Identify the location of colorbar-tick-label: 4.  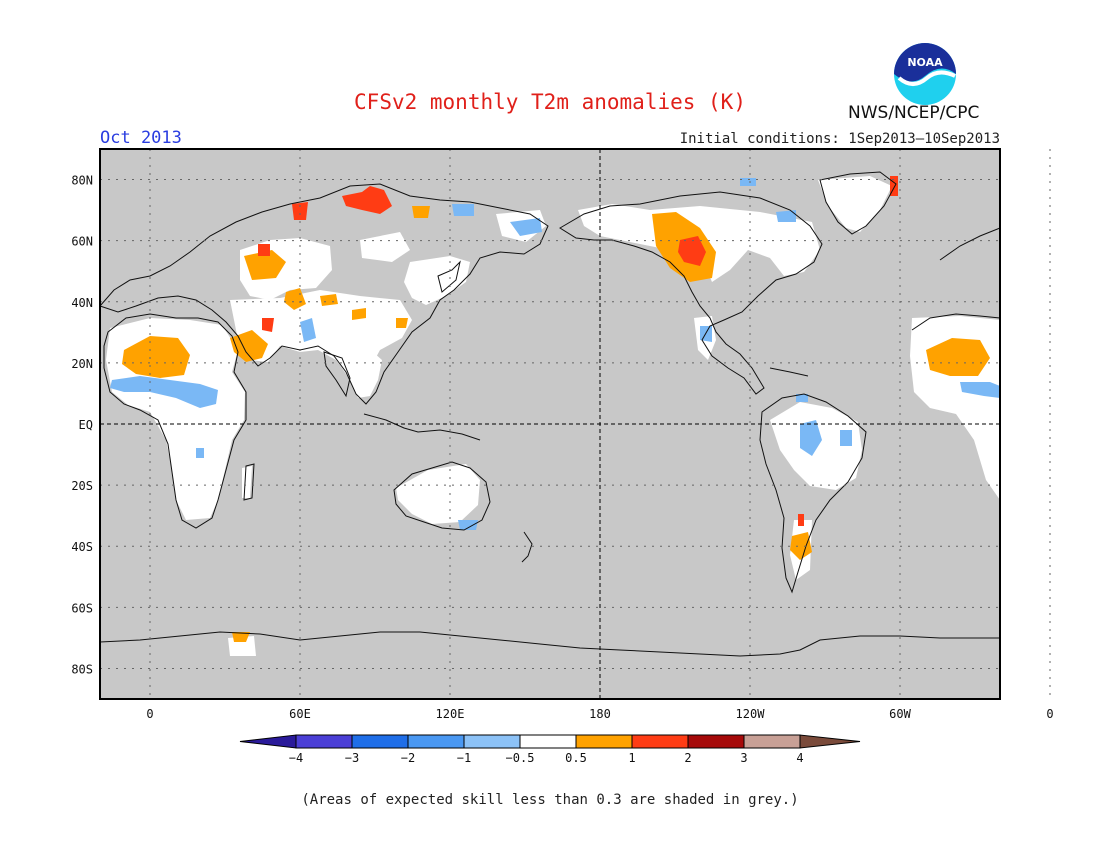
(799, 758).